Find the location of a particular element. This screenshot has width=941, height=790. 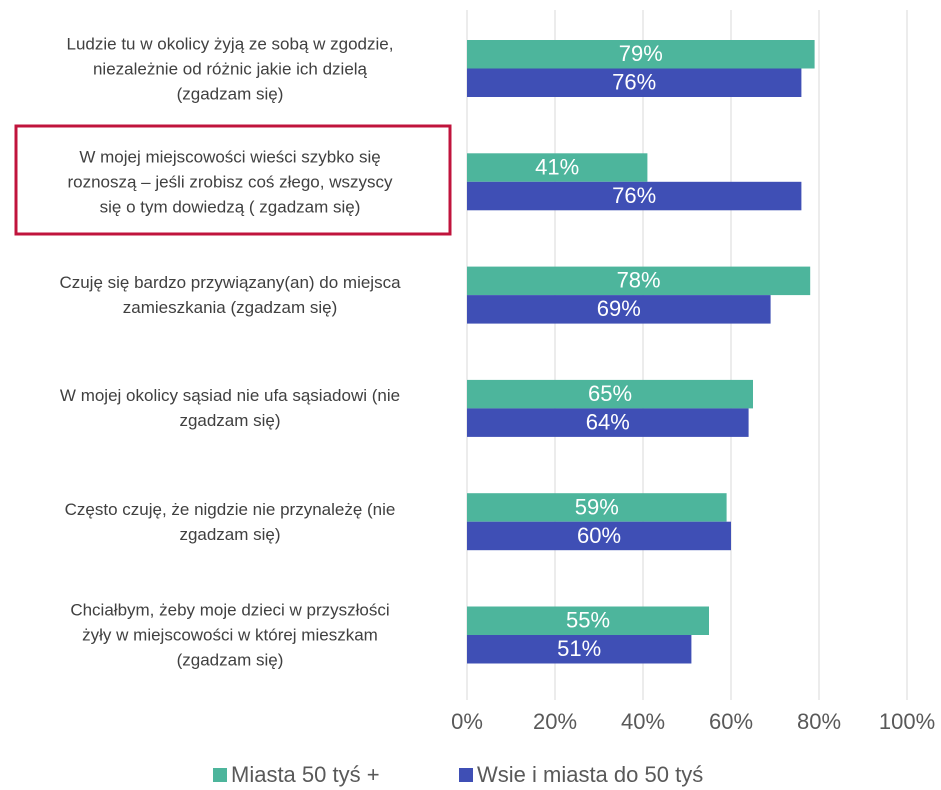

value-label: 64% is located at coordinates (608, 421).